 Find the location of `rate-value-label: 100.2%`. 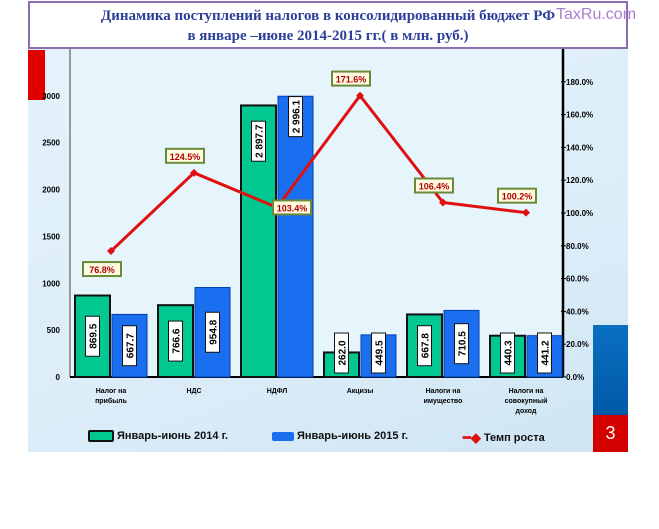

rate-value-label: 100.2% is located at coordinates (517, 197).